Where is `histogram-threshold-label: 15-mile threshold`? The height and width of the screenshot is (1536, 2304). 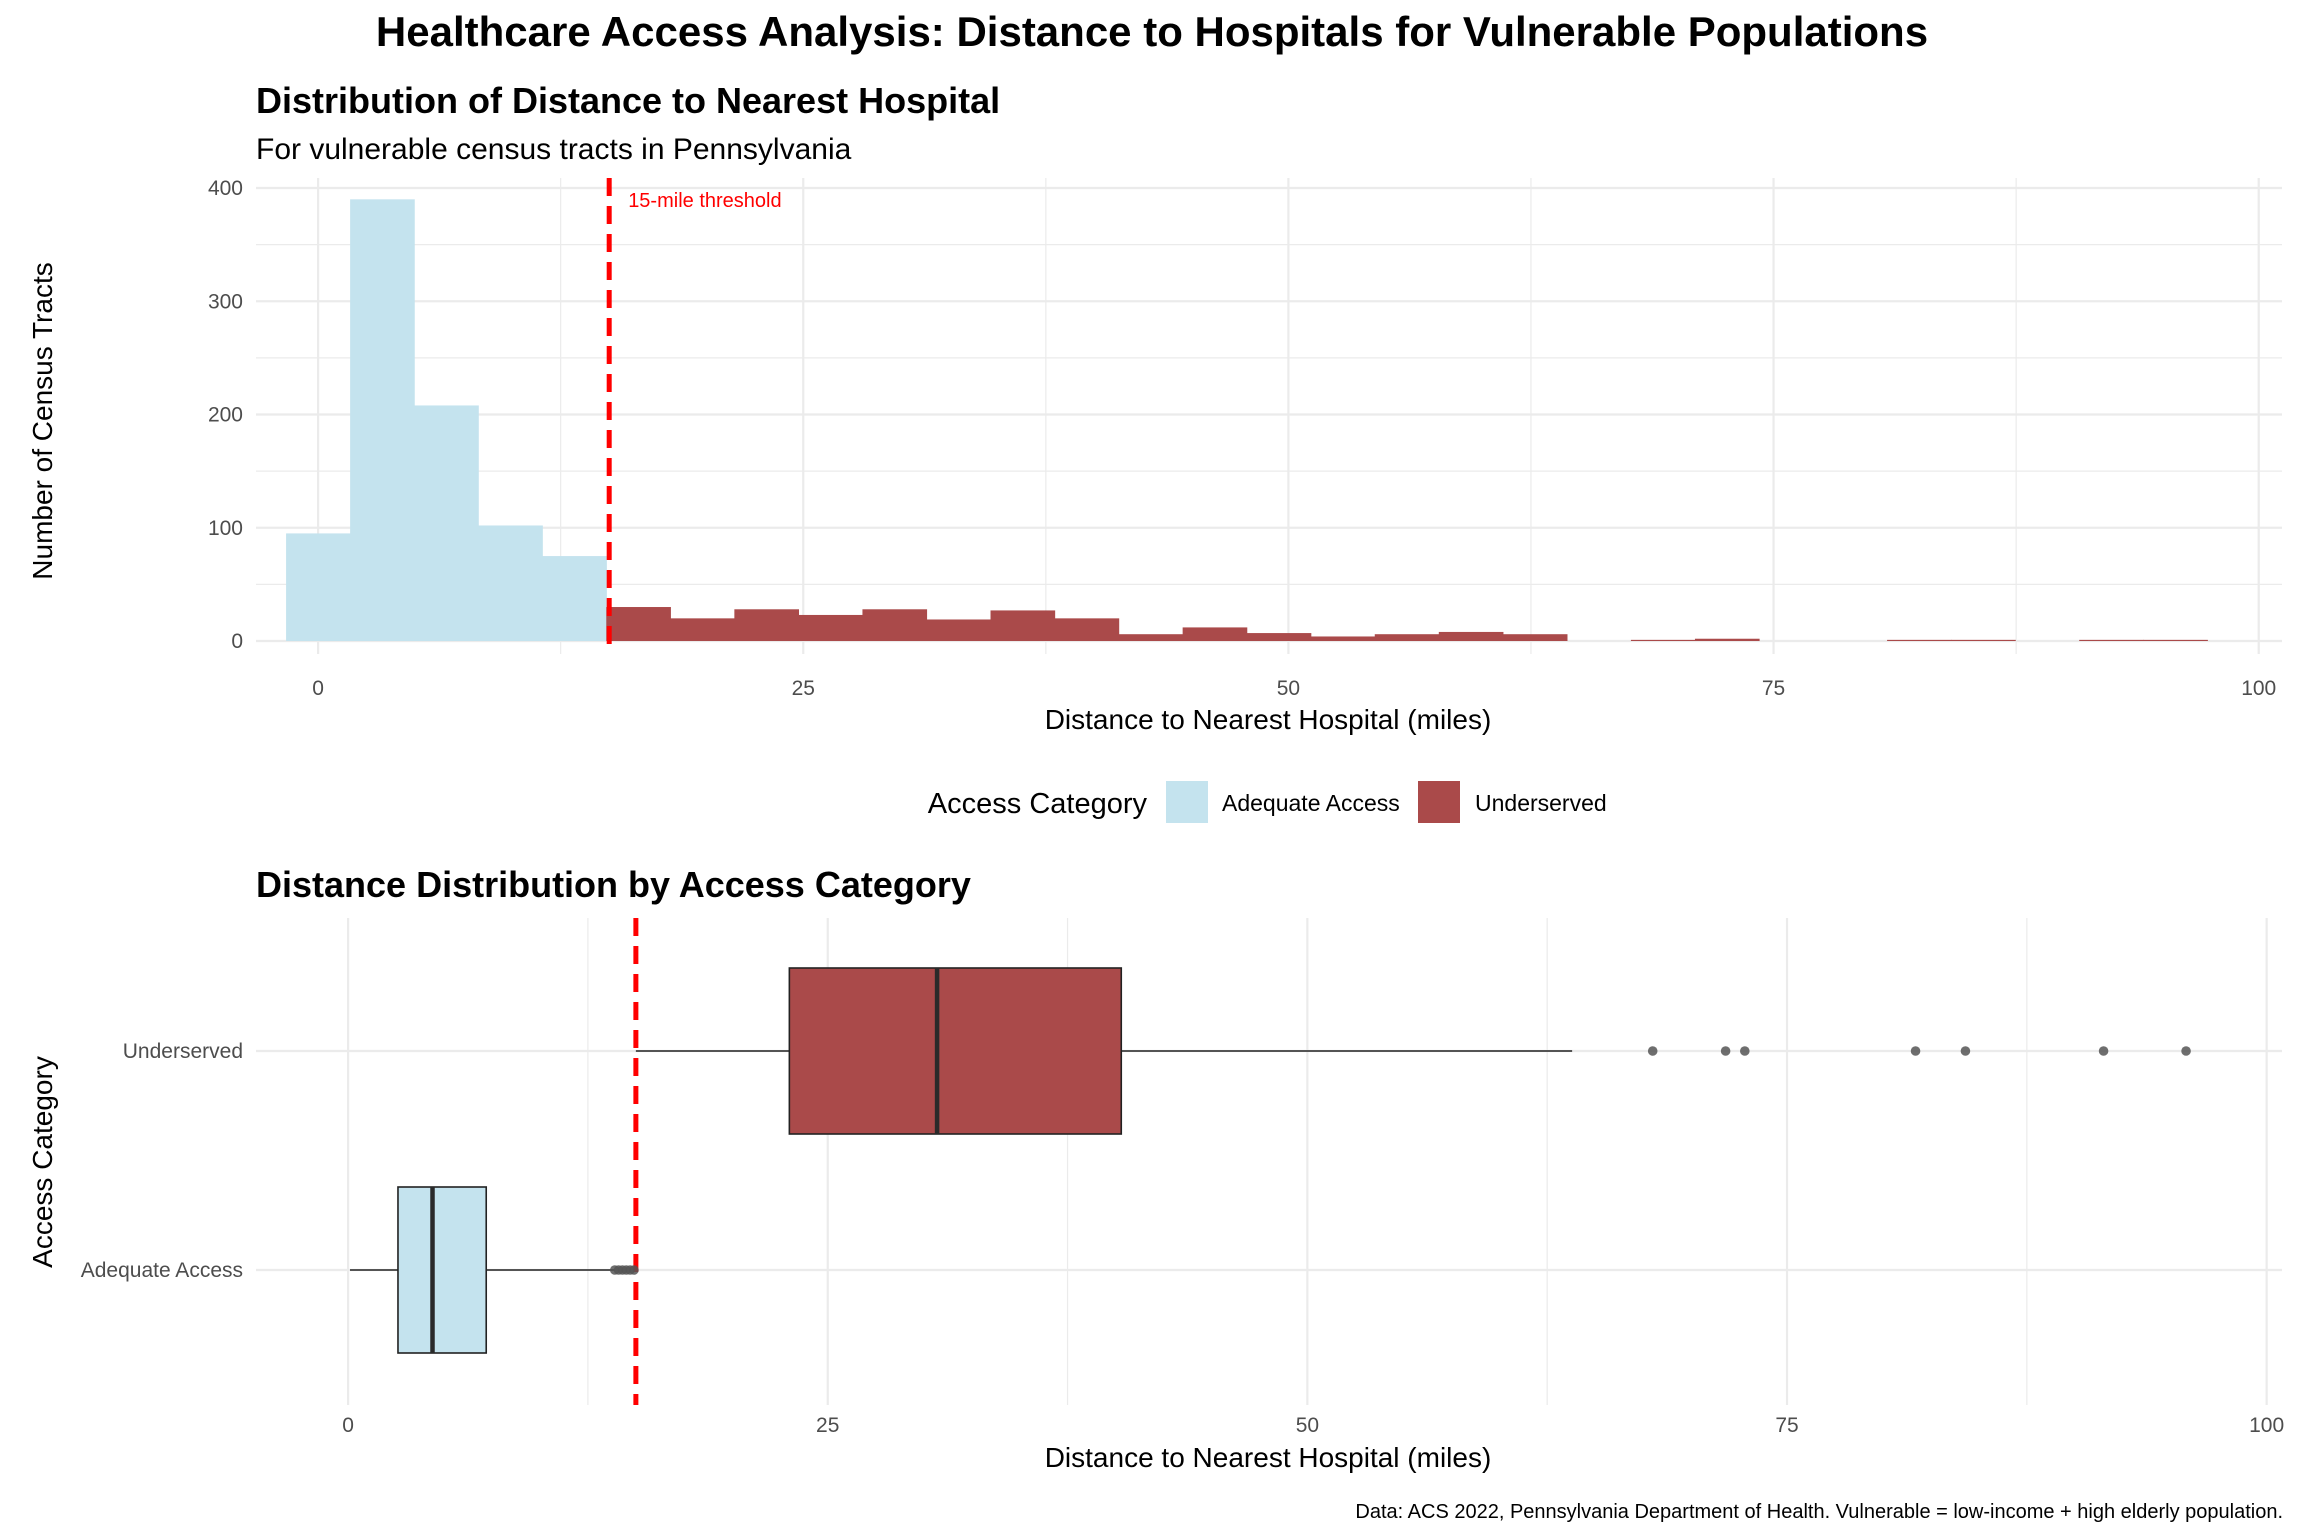
histogram-threshold-label: 15-mile threshold is located at coordinates (704, 201).